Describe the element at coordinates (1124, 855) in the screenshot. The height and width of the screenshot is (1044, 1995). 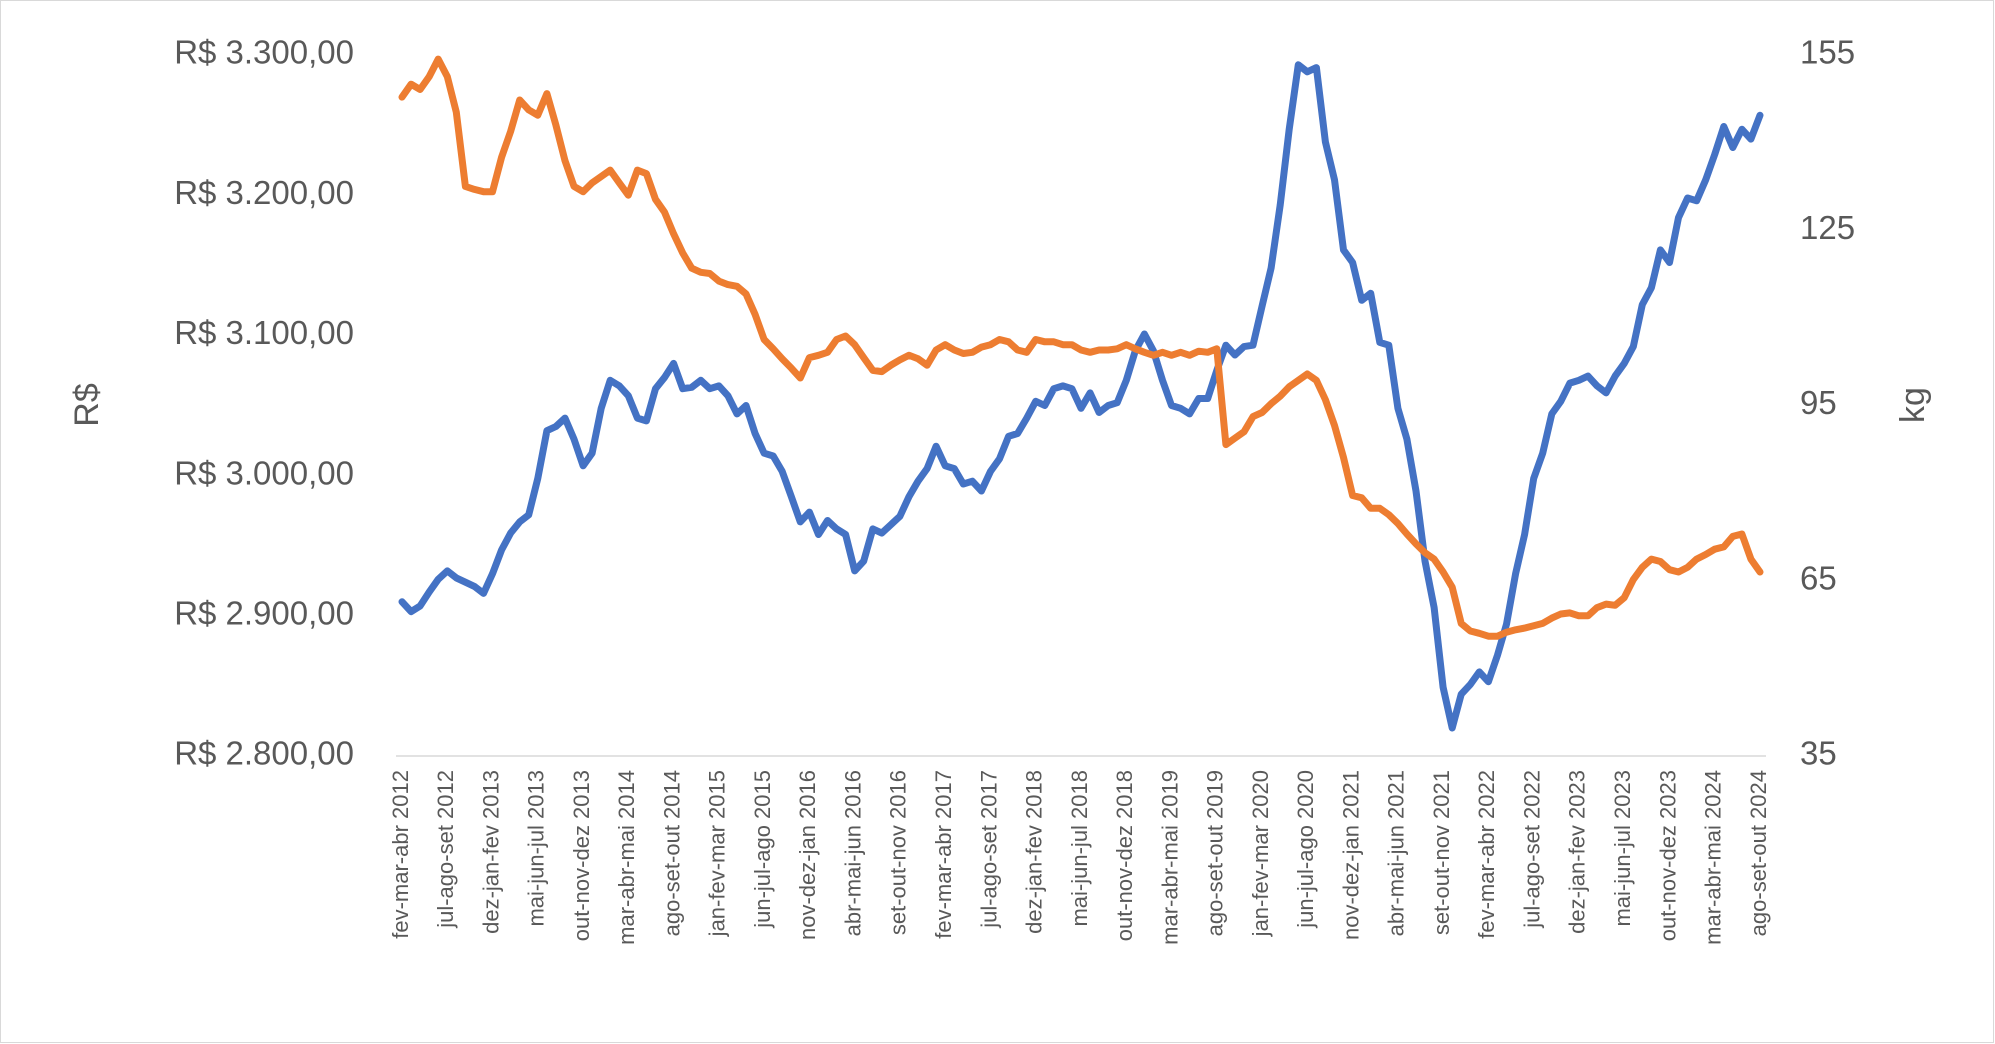
I see `x-tick-label: out-nov-dez 2018` at that location.